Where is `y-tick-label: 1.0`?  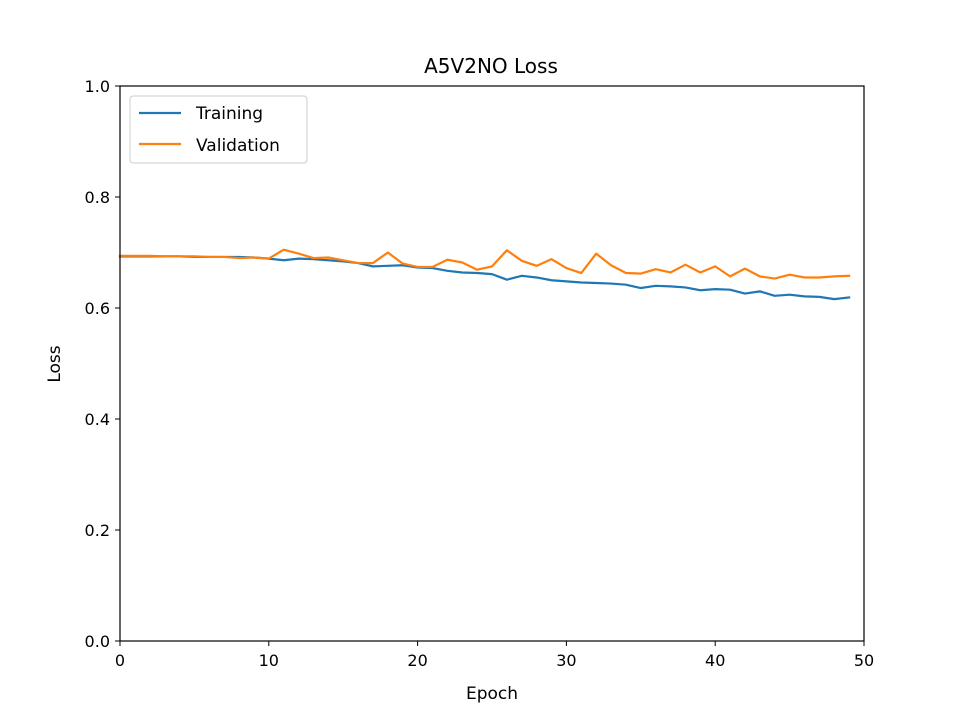 y-tick-label: 1.0 is located at coordinates (97, 86).